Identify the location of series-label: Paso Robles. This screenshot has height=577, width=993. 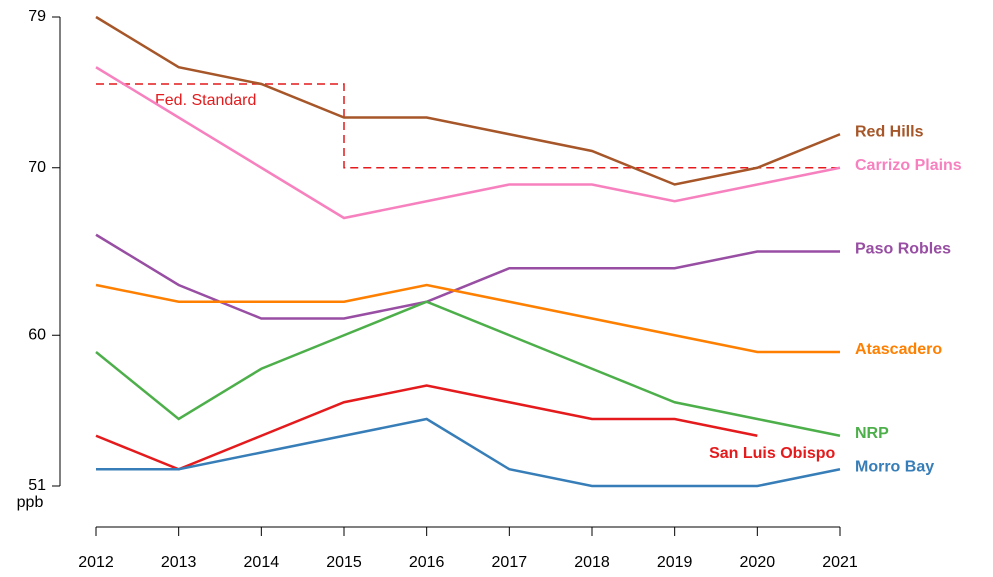
(903, 249).